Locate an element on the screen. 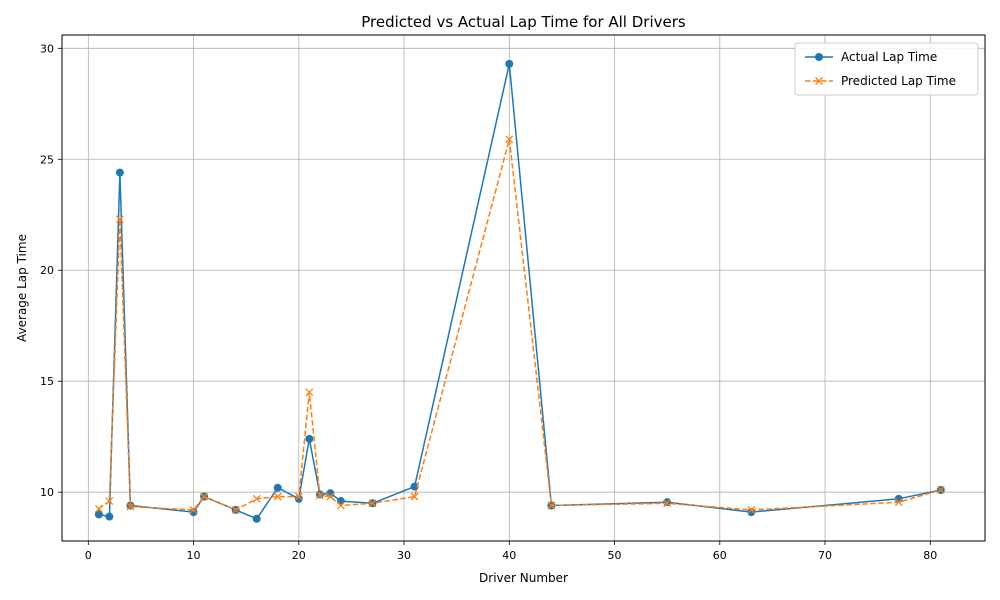 This screenshot has width=1000, height=600. legend-label: Predicted Lap Time is located at coordinates (898, 81).